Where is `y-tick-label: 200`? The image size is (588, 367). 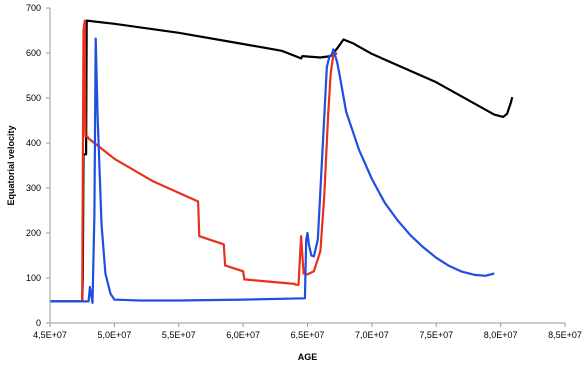
y-tick-label: 200 is located at coordinates (33, 233).